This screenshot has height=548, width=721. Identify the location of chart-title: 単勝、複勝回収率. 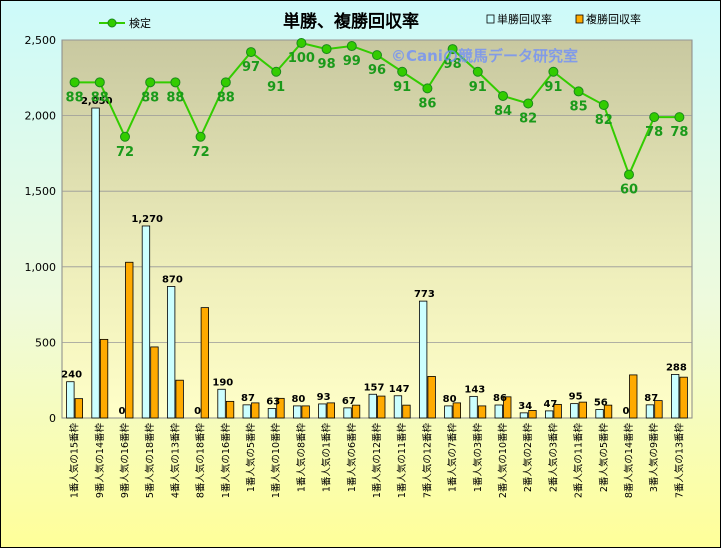
(351, 21).